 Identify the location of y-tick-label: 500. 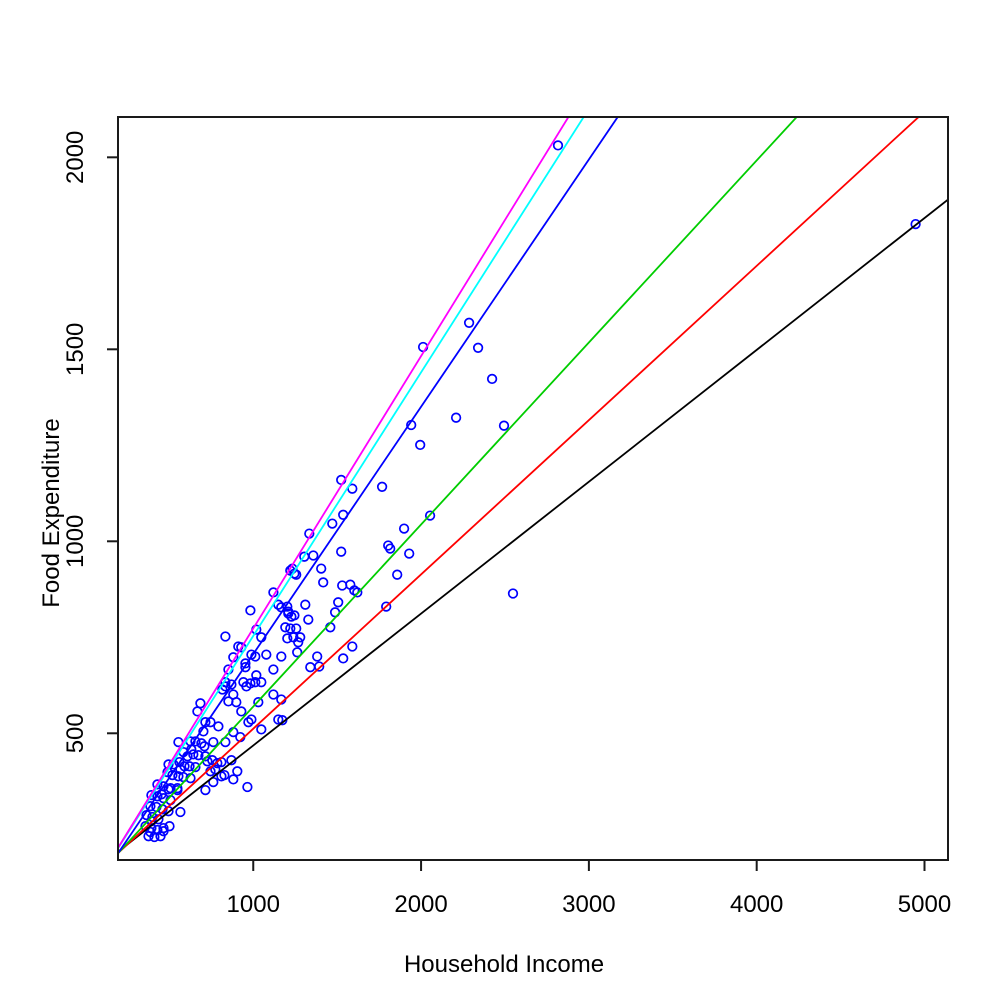
(75, 733).